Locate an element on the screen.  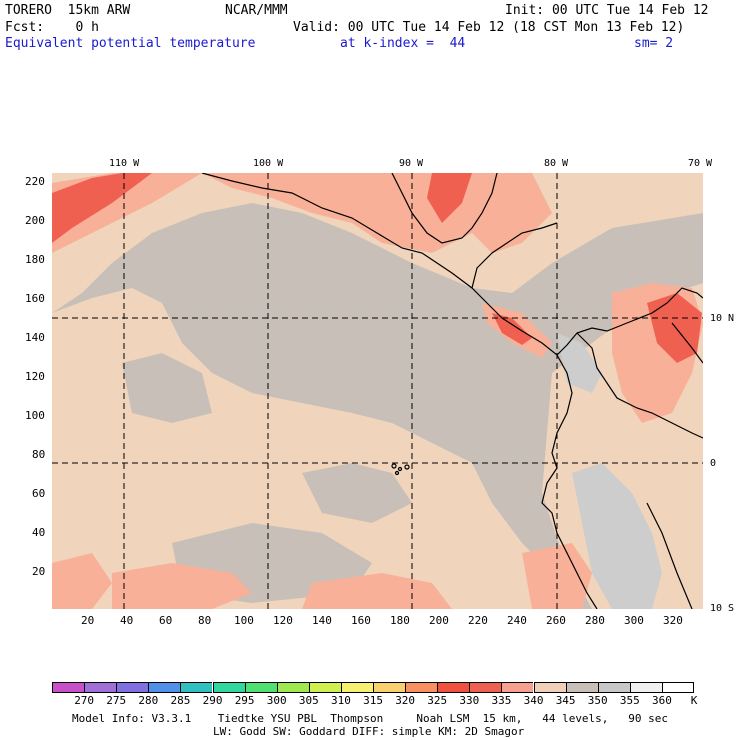
lon-label-80w: 80 W is located at coordinates (556, 163).